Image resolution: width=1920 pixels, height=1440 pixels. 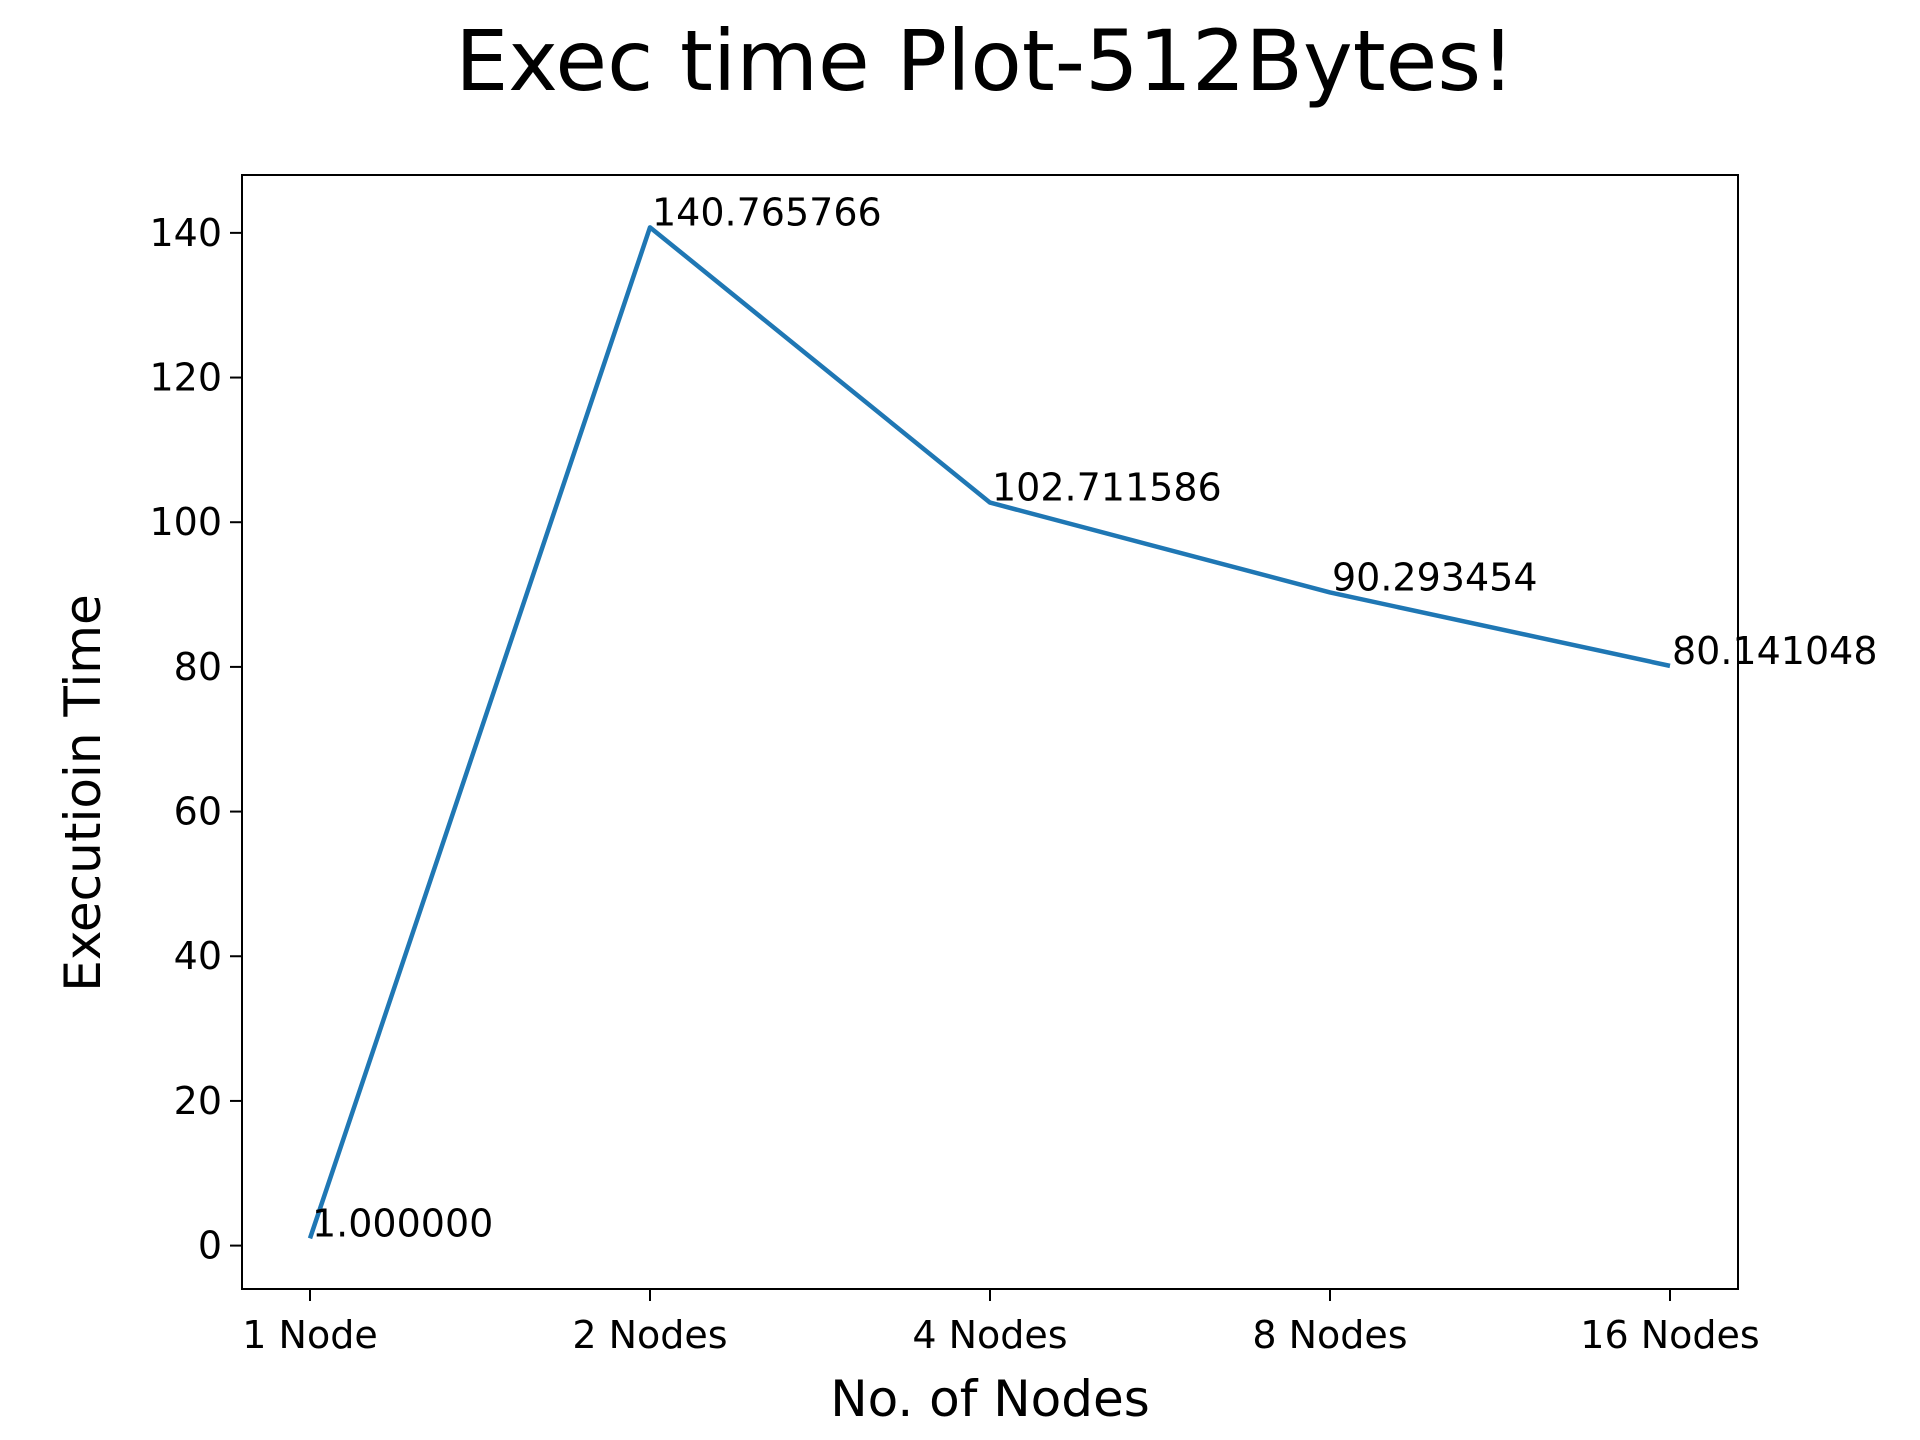 I want to click on y-tick-label: 60, so click(x=198, y=812).